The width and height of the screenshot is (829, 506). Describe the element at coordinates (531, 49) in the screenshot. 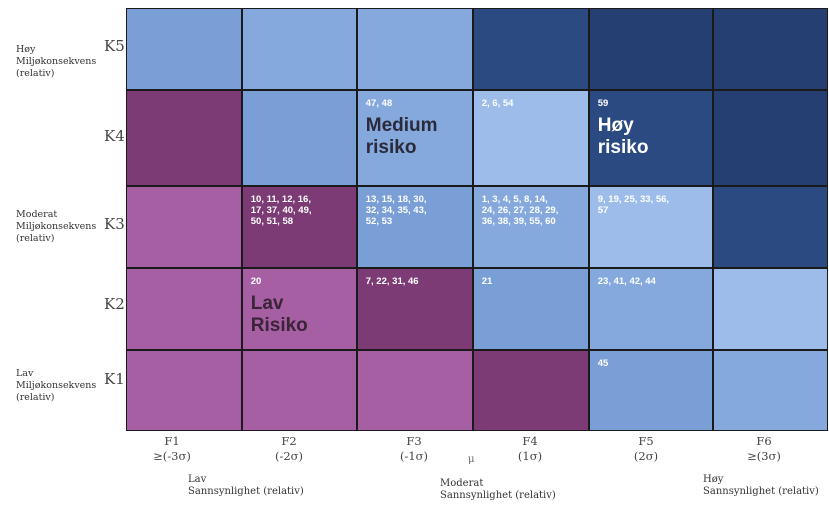

I see `matrix-cell-k5-f4` at that location.